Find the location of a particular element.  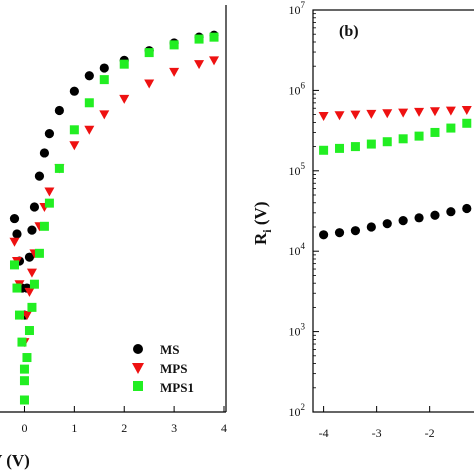

x-tick-label: 1 is located at coordinates (74, 428).